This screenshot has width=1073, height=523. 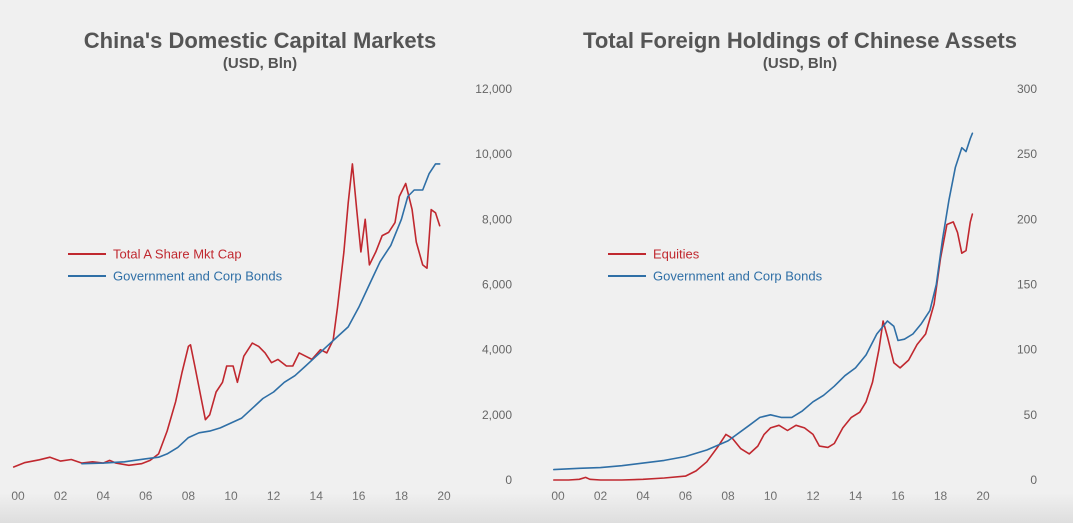 What do you see at coordinates (493, 154) in the screenshot?
I see `y-tick-label: 10,000` at bounding box center [493, 154].